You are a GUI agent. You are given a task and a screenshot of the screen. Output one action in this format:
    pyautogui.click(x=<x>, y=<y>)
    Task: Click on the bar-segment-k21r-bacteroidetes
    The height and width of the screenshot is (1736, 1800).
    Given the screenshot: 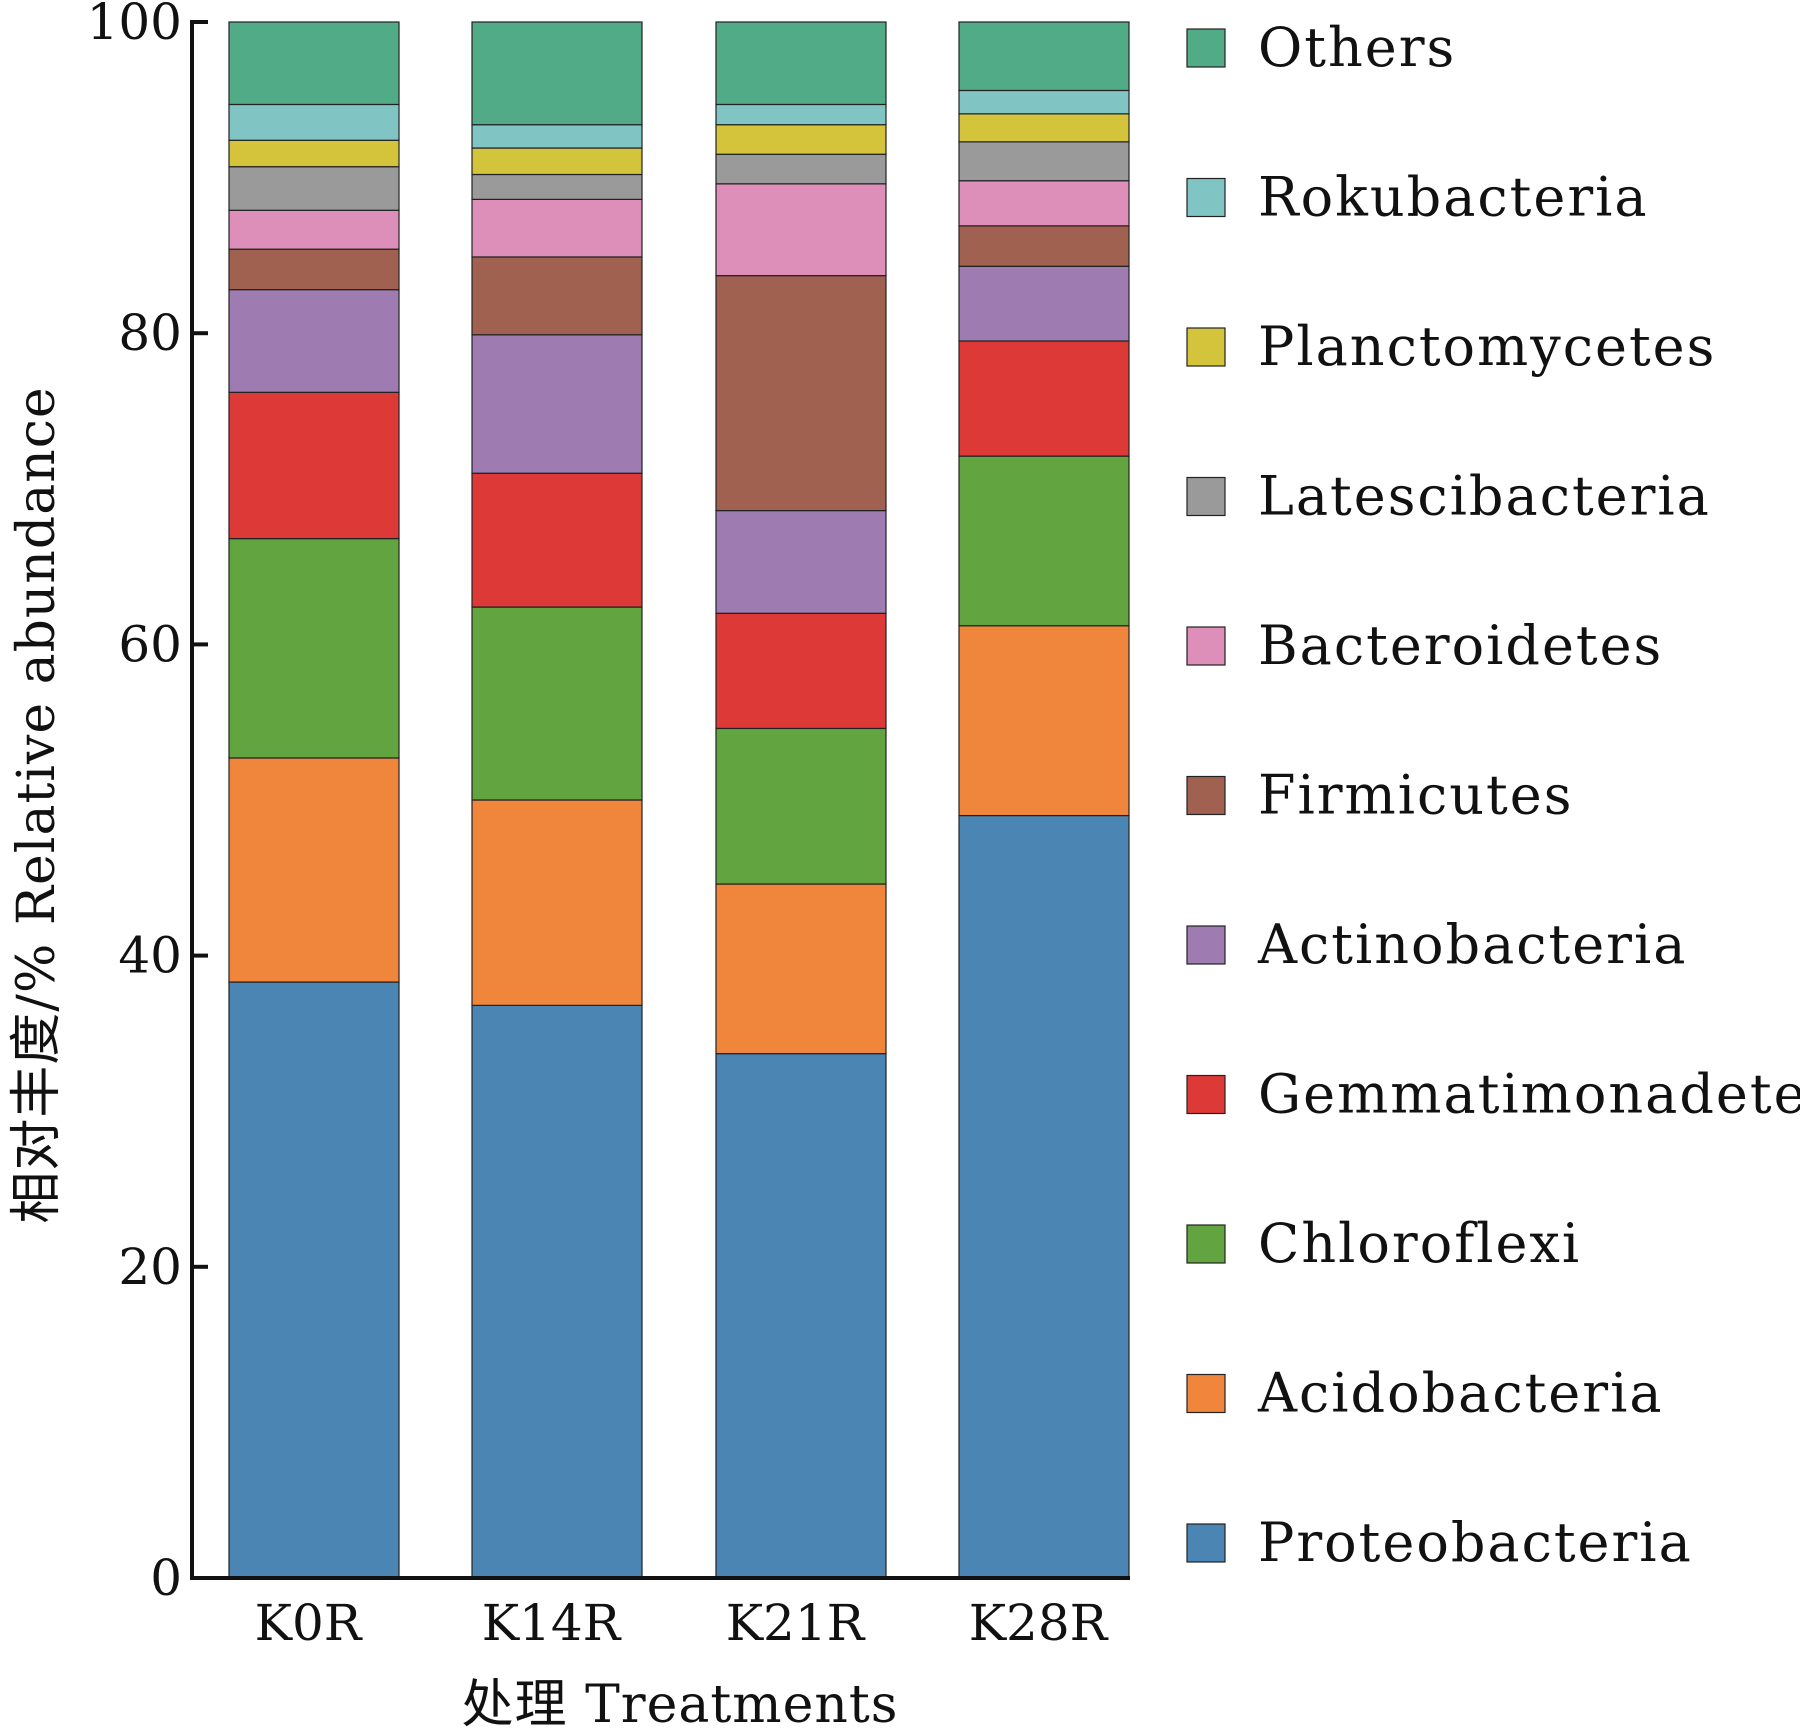 What is the action you would take?
    pyautogui.click(x=801, y=230)
    